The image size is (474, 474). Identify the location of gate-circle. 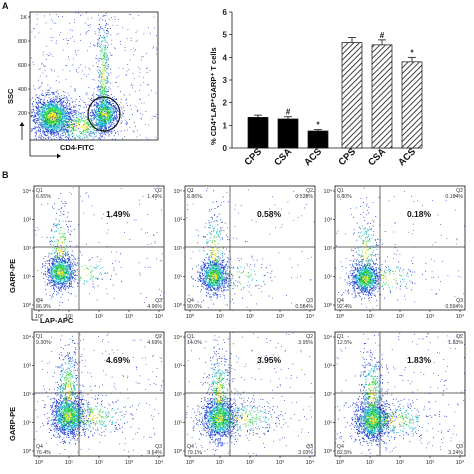
(104, 114).